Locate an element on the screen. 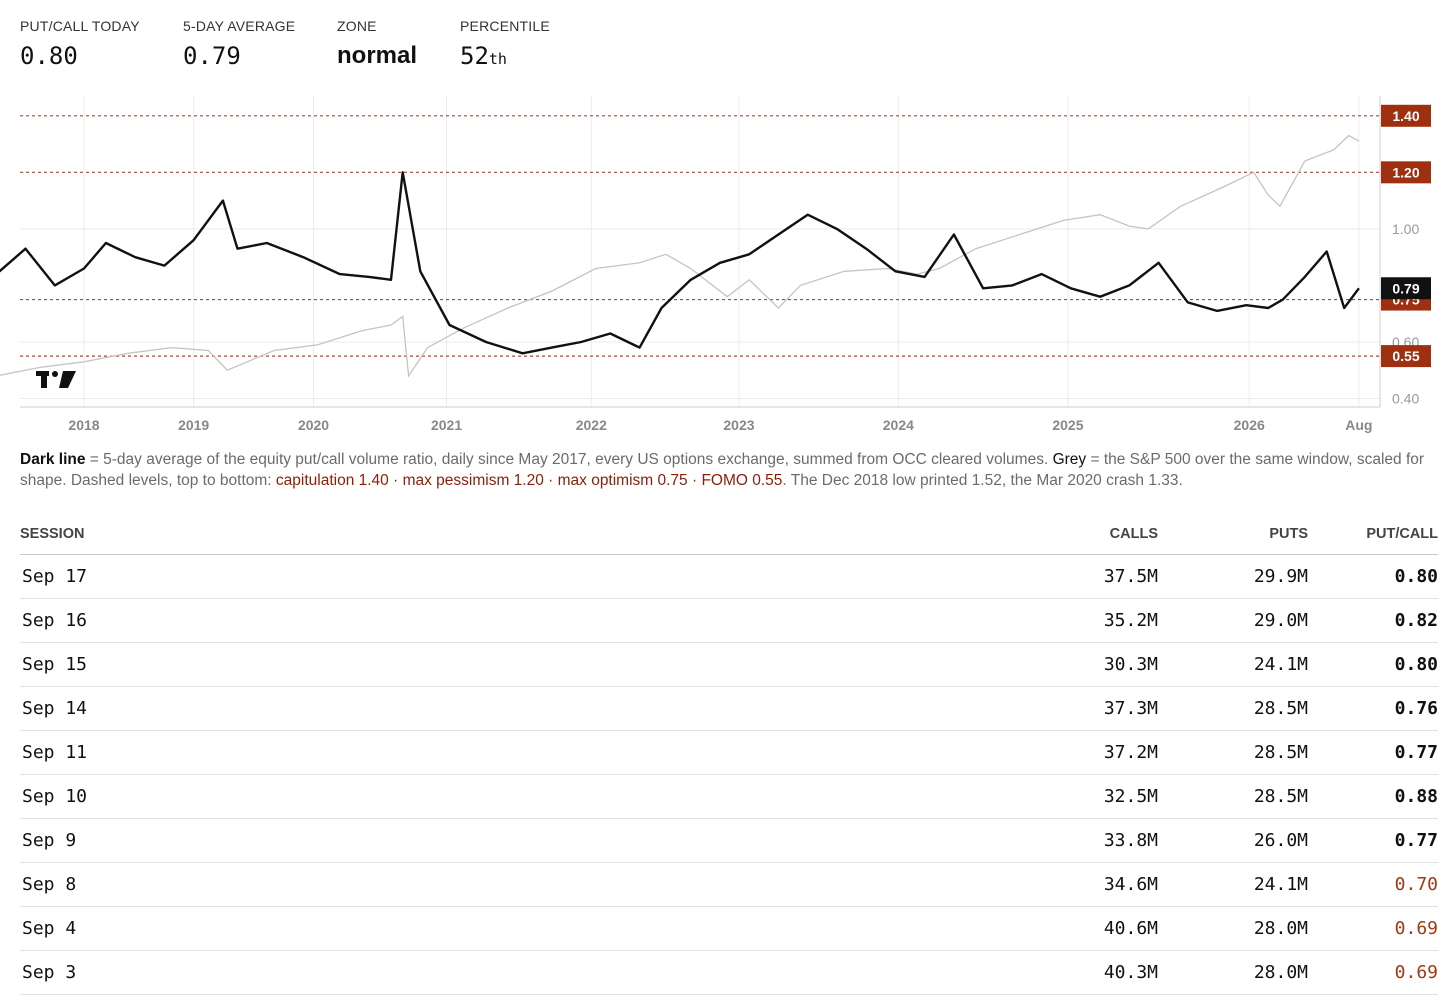  session-cell: Sep 4 is located at coordinates (514, 928).